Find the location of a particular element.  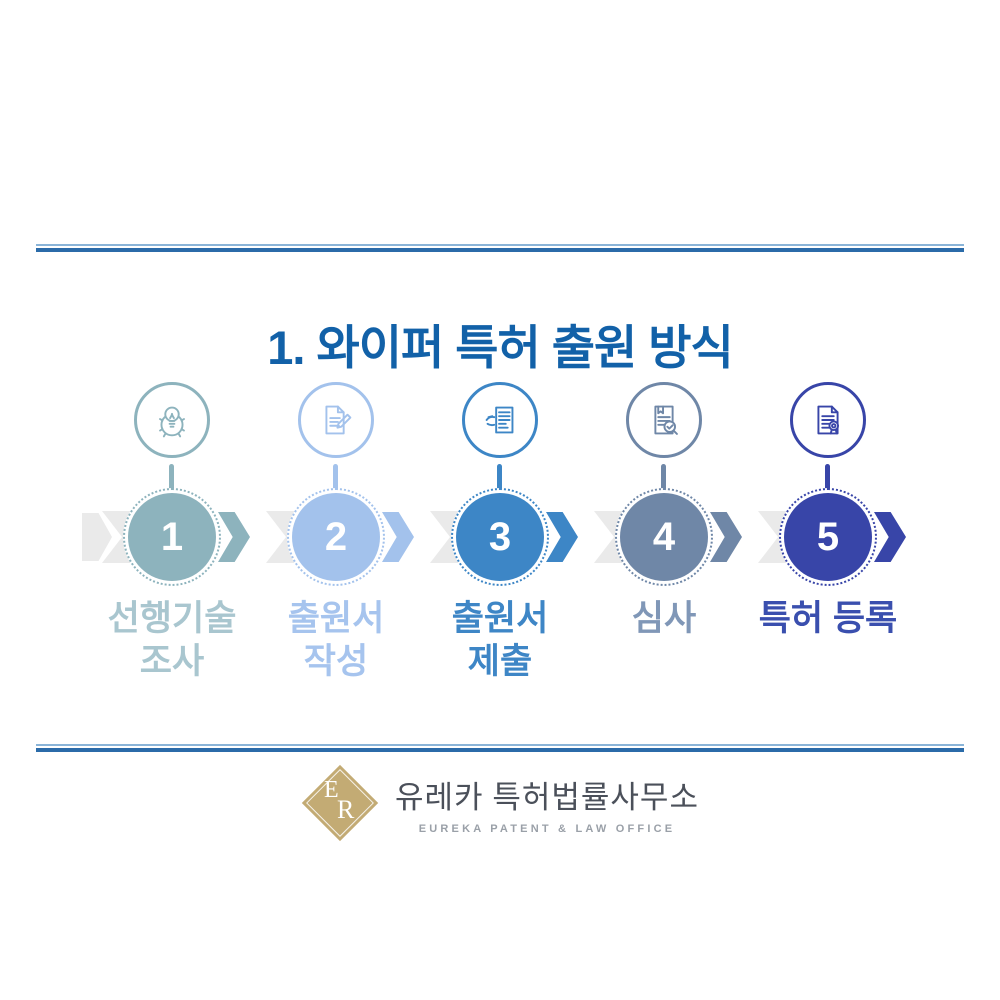

step-number-circle: 4 is located at coordinates (664, 537).